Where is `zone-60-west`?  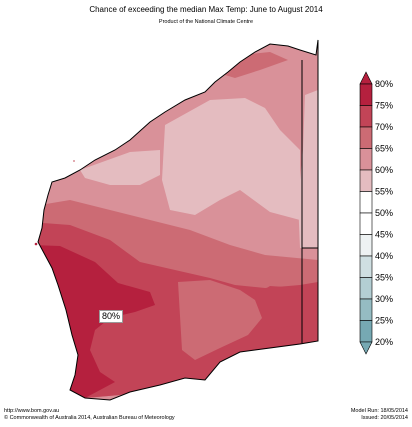
zone-60-west is located at coordinates (120, 167).